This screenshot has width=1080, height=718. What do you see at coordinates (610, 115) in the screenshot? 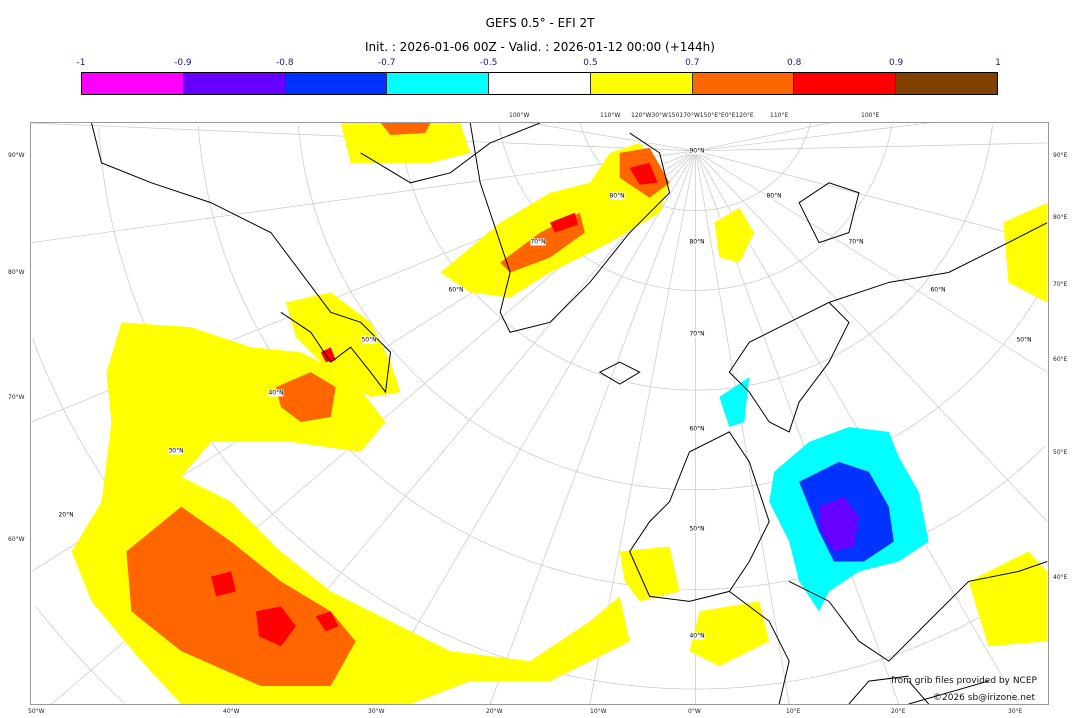
I see `axis-label-top: 110°W` at bounding box center [610, 115].